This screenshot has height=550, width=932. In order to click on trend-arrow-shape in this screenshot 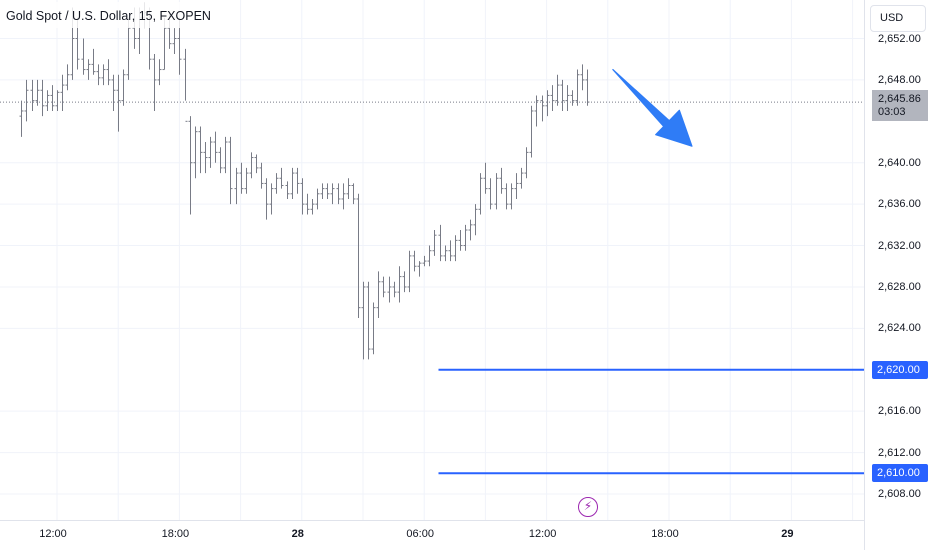, I will do `click(652, 107)`.